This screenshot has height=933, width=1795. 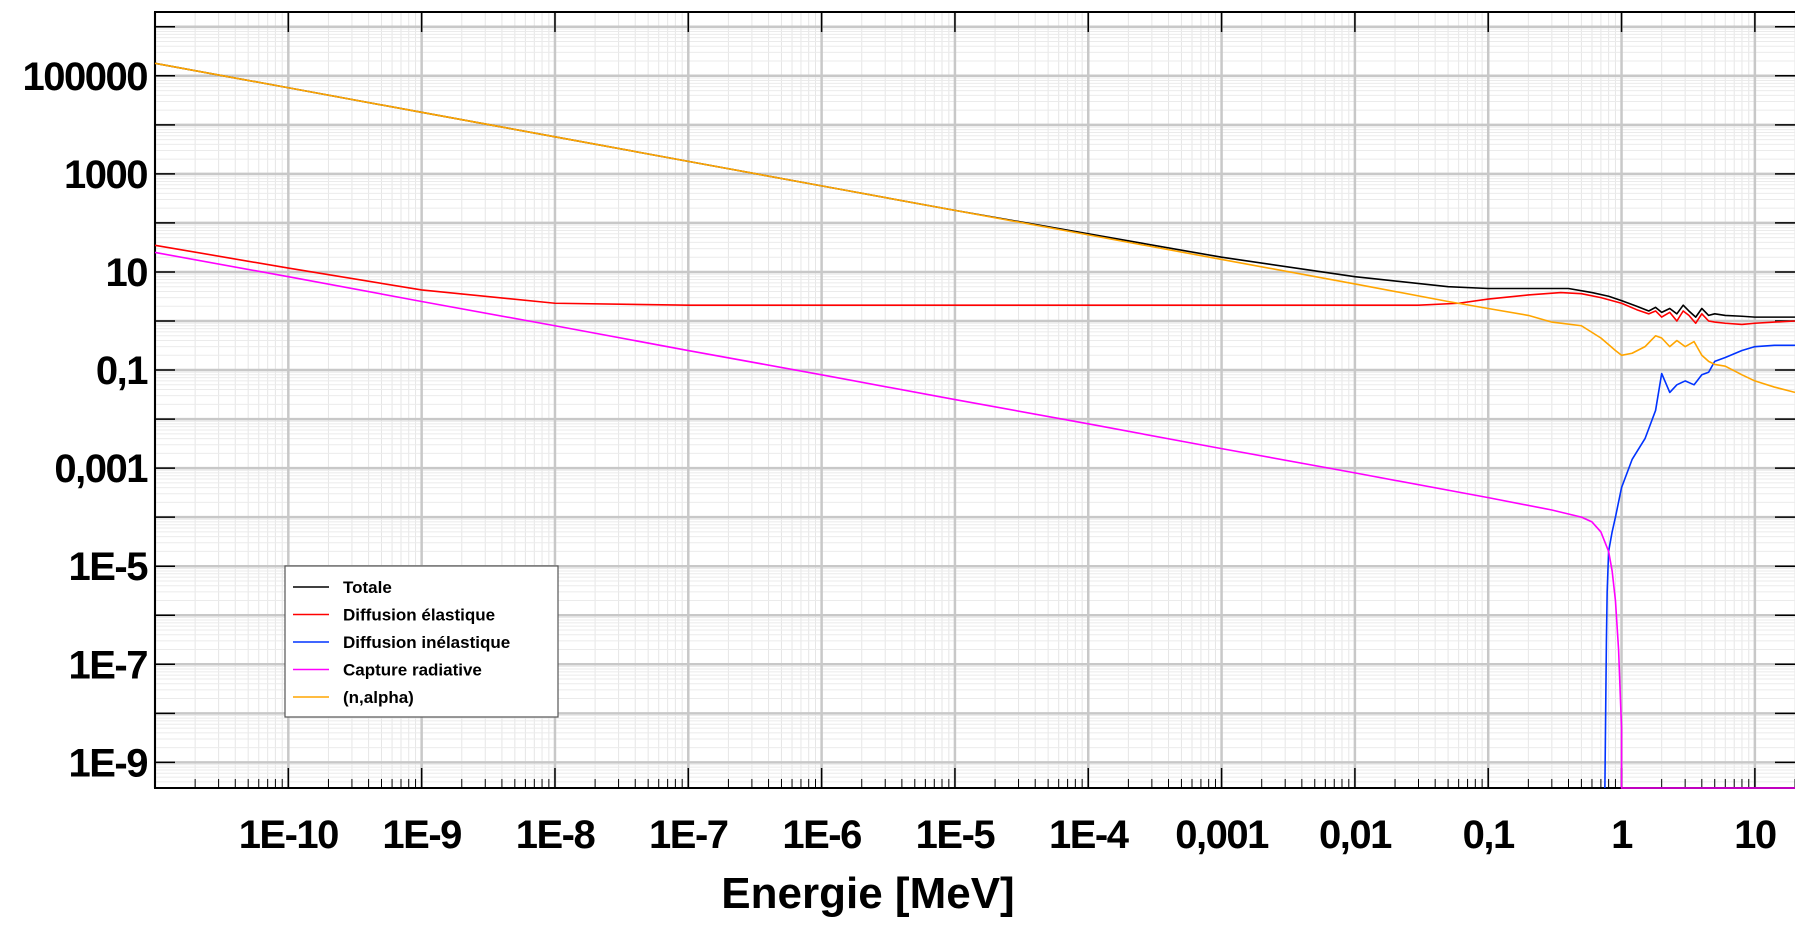 I want to click on x-tick-label: 1, so click(x=1622, y=835).